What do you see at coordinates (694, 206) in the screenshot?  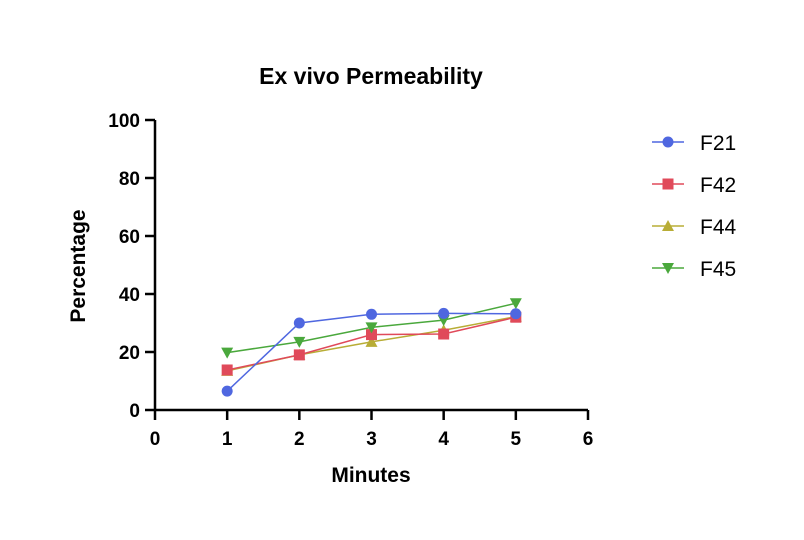 I see `legend: F21 F42 F44 F45` at bounding box center [694, 206].